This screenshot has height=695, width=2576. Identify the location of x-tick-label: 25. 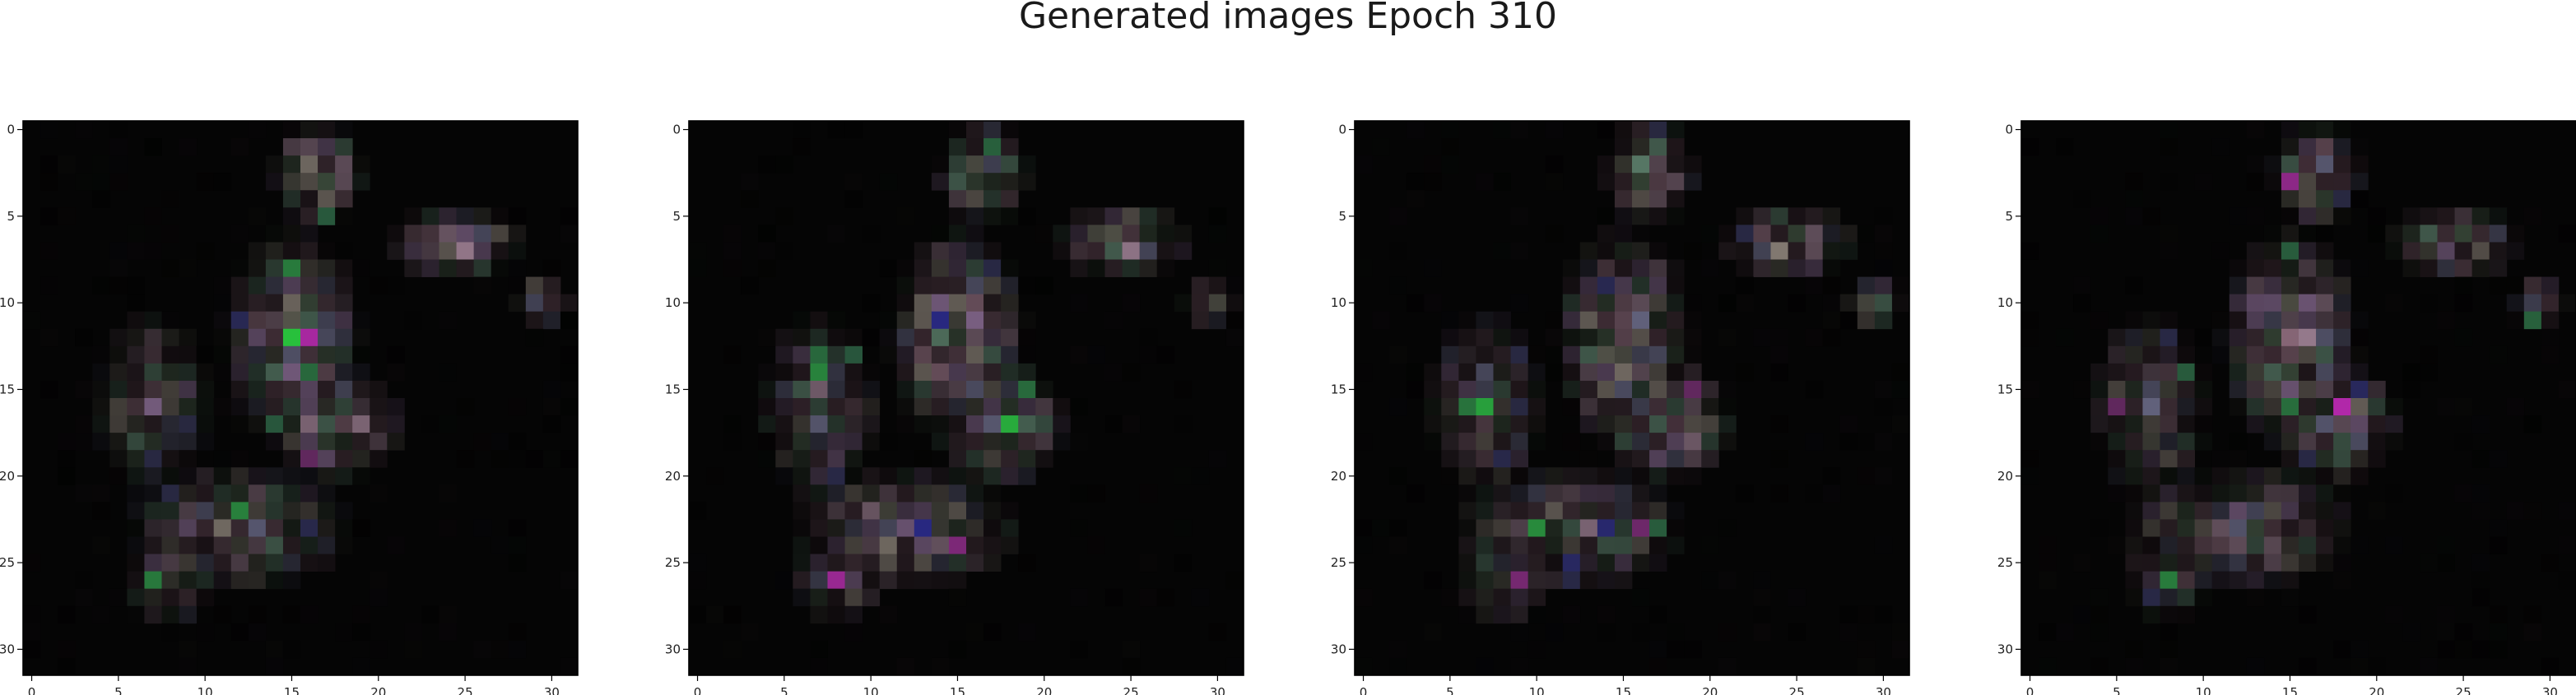
(2463, 690).